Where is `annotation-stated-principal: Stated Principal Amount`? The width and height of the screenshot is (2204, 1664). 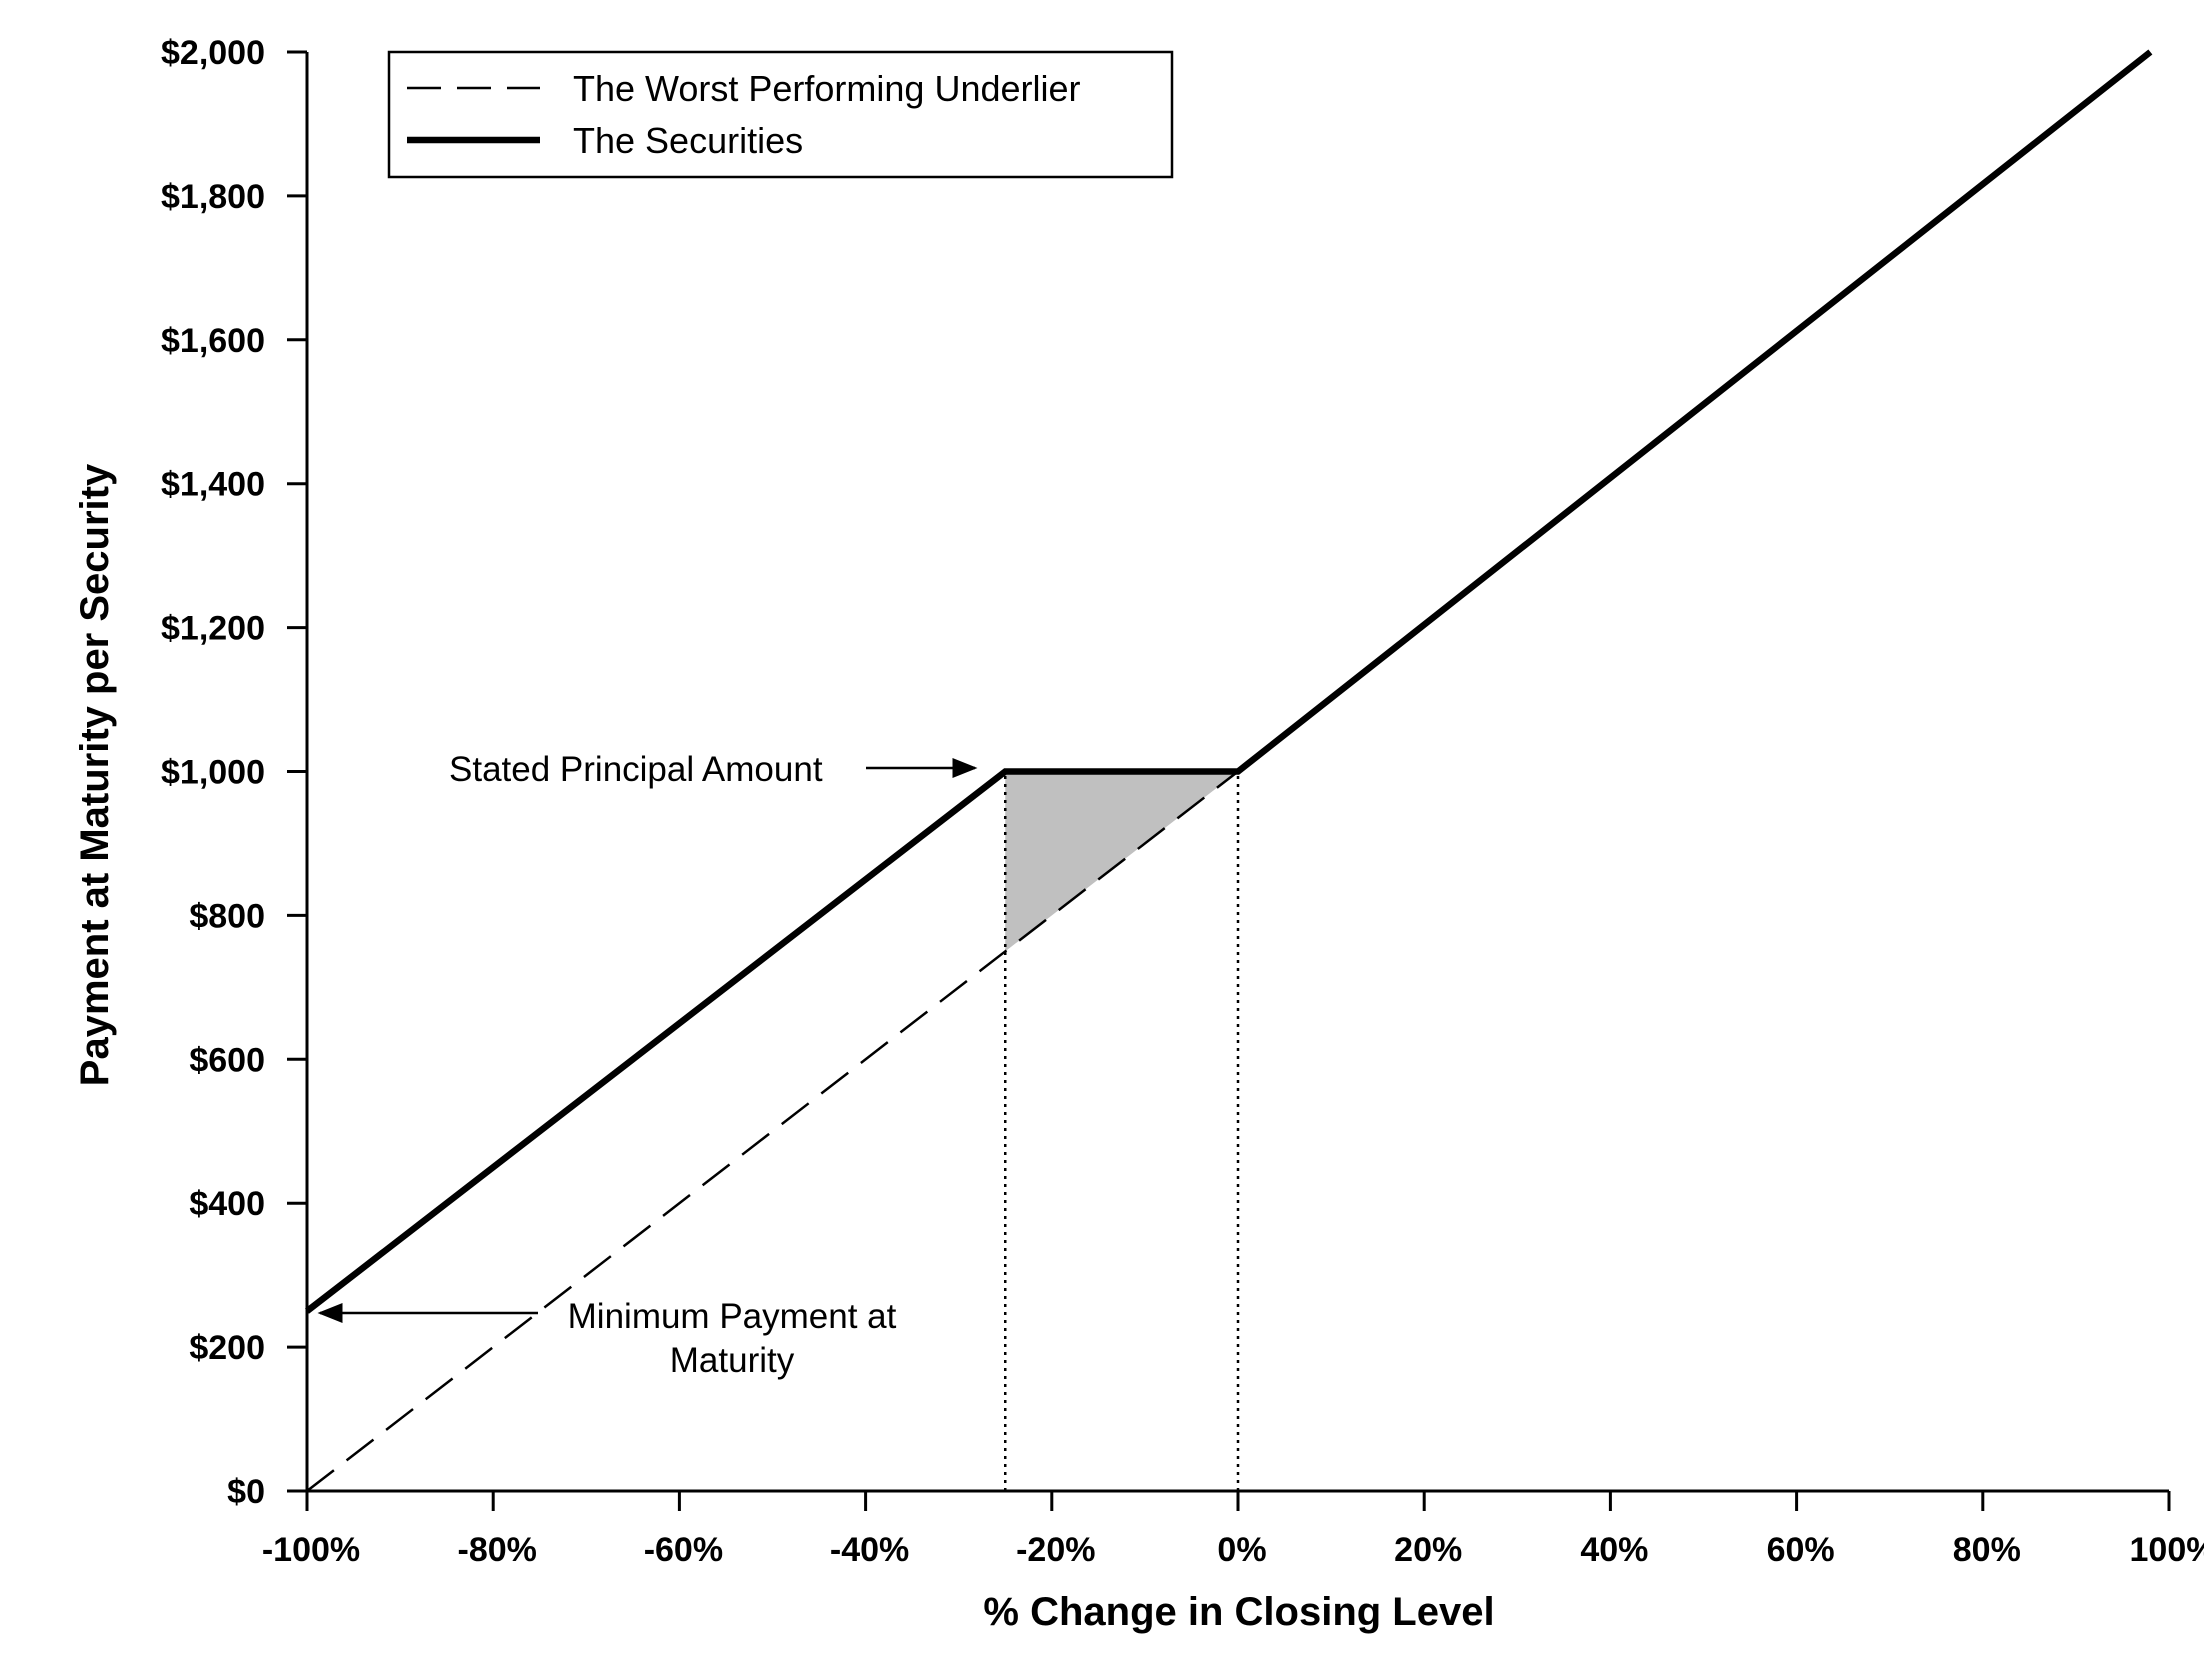 annotation-stated-principal: Stated Principal Amount is located at coordinates (713, 769).